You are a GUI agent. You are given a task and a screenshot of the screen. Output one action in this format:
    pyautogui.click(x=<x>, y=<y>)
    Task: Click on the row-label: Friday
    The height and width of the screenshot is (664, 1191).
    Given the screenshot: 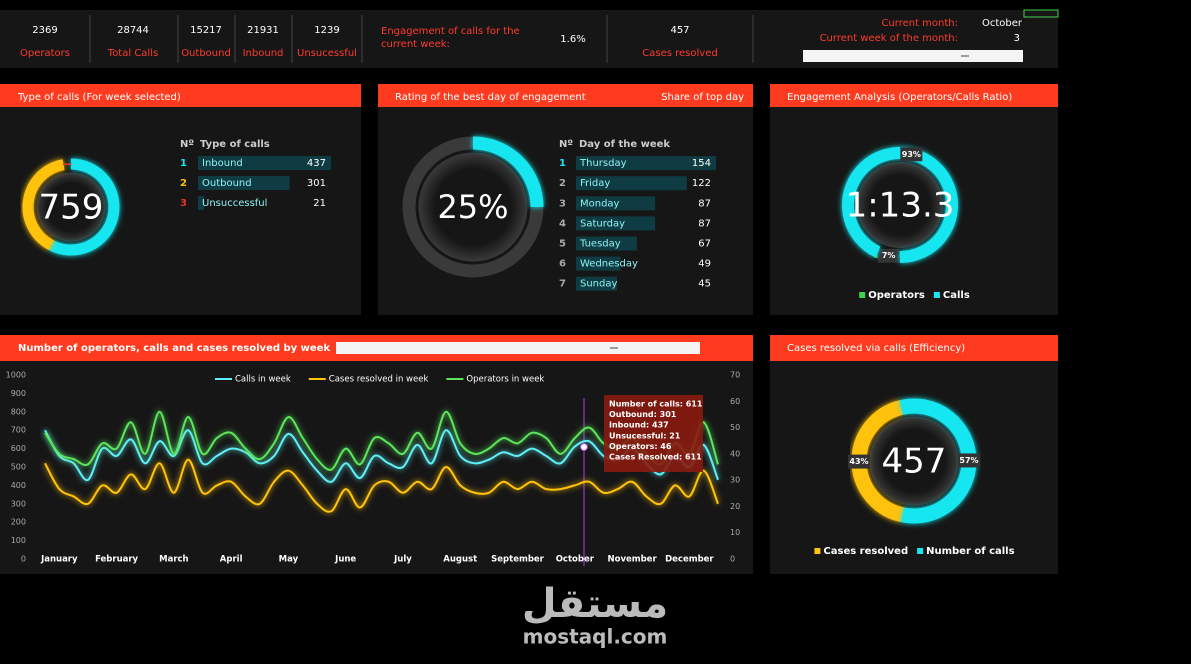 What is the action you would take?
    pyautogui.click(x=595, y=183)
    